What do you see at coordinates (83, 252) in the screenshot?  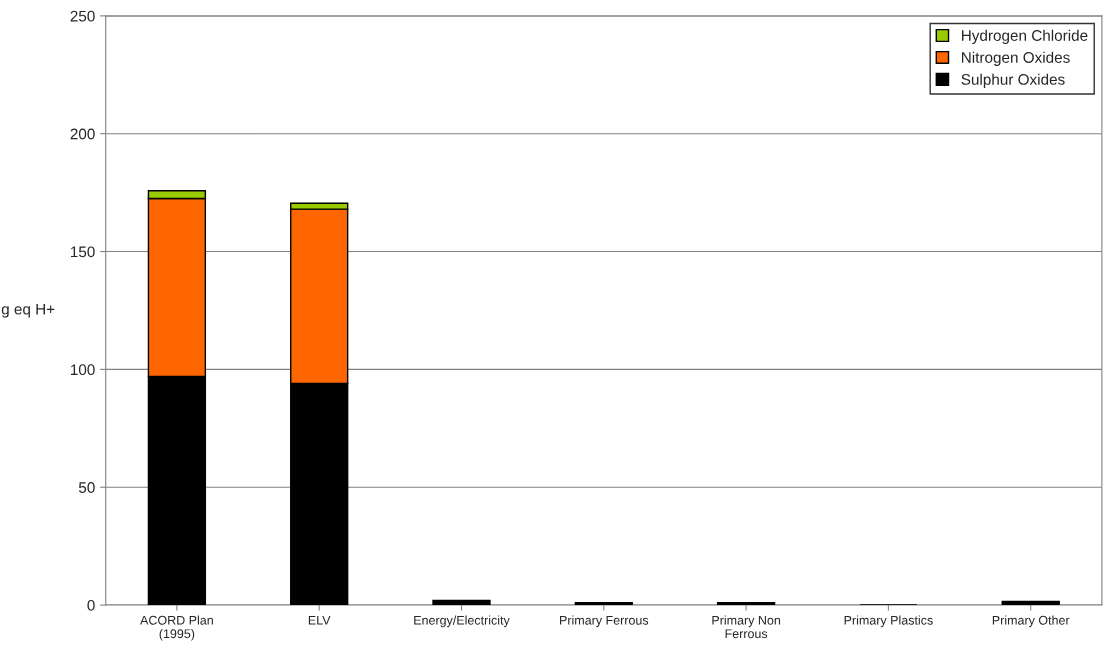 I see `y-tick-label: 150` at bounding box center [83, 252].